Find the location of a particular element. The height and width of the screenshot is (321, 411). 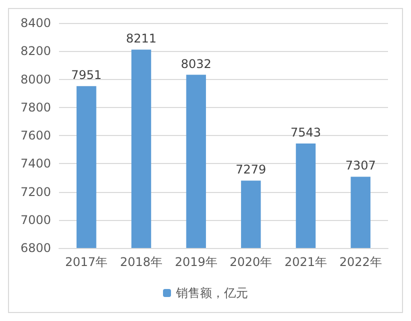

y-tick-label: 8200 is located at coordinates (35, 51).